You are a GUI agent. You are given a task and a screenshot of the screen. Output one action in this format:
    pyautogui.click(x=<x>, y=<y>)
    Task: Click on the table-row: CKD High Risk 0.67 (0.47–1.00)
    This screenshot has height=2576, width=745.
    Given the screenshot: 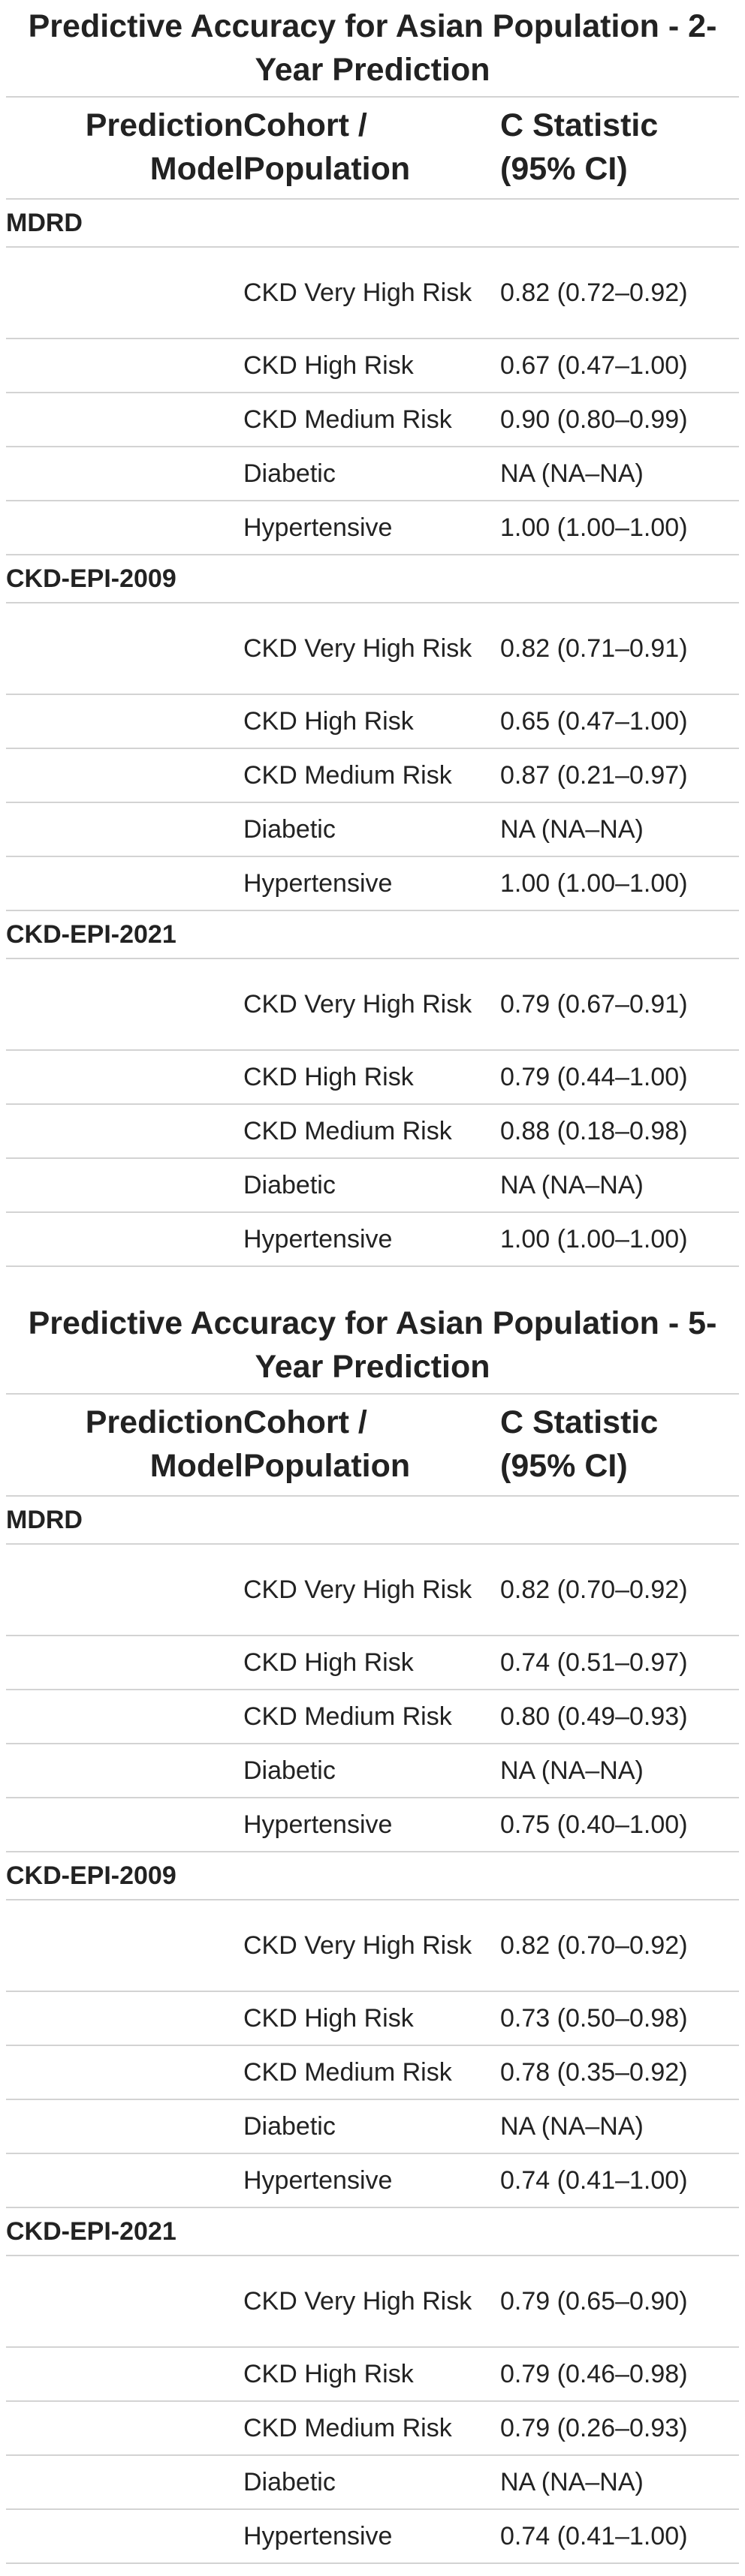 What is the action you would take?
    pyautogui.click(x=372, y=366)
    